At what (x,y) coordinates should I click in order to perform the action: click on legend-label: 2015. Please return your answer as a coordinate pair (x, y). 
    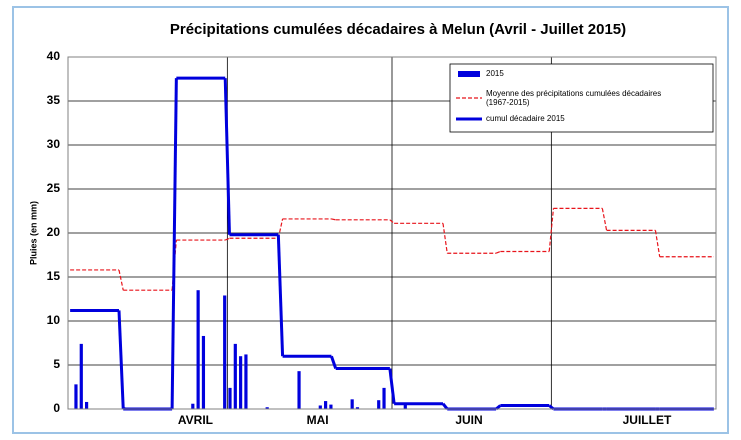
    Looking at the image, I should click on (495, 73).